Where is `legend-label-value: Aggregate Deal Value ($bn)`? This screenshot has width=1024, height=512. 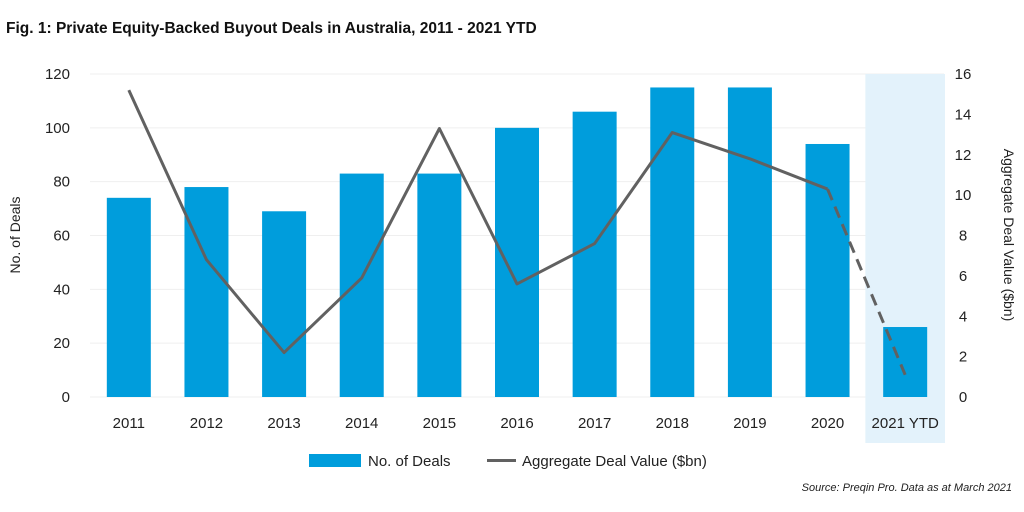 legend-label-value: Aggregate Deal Value ($bn) is located at coordinates (614, 461).